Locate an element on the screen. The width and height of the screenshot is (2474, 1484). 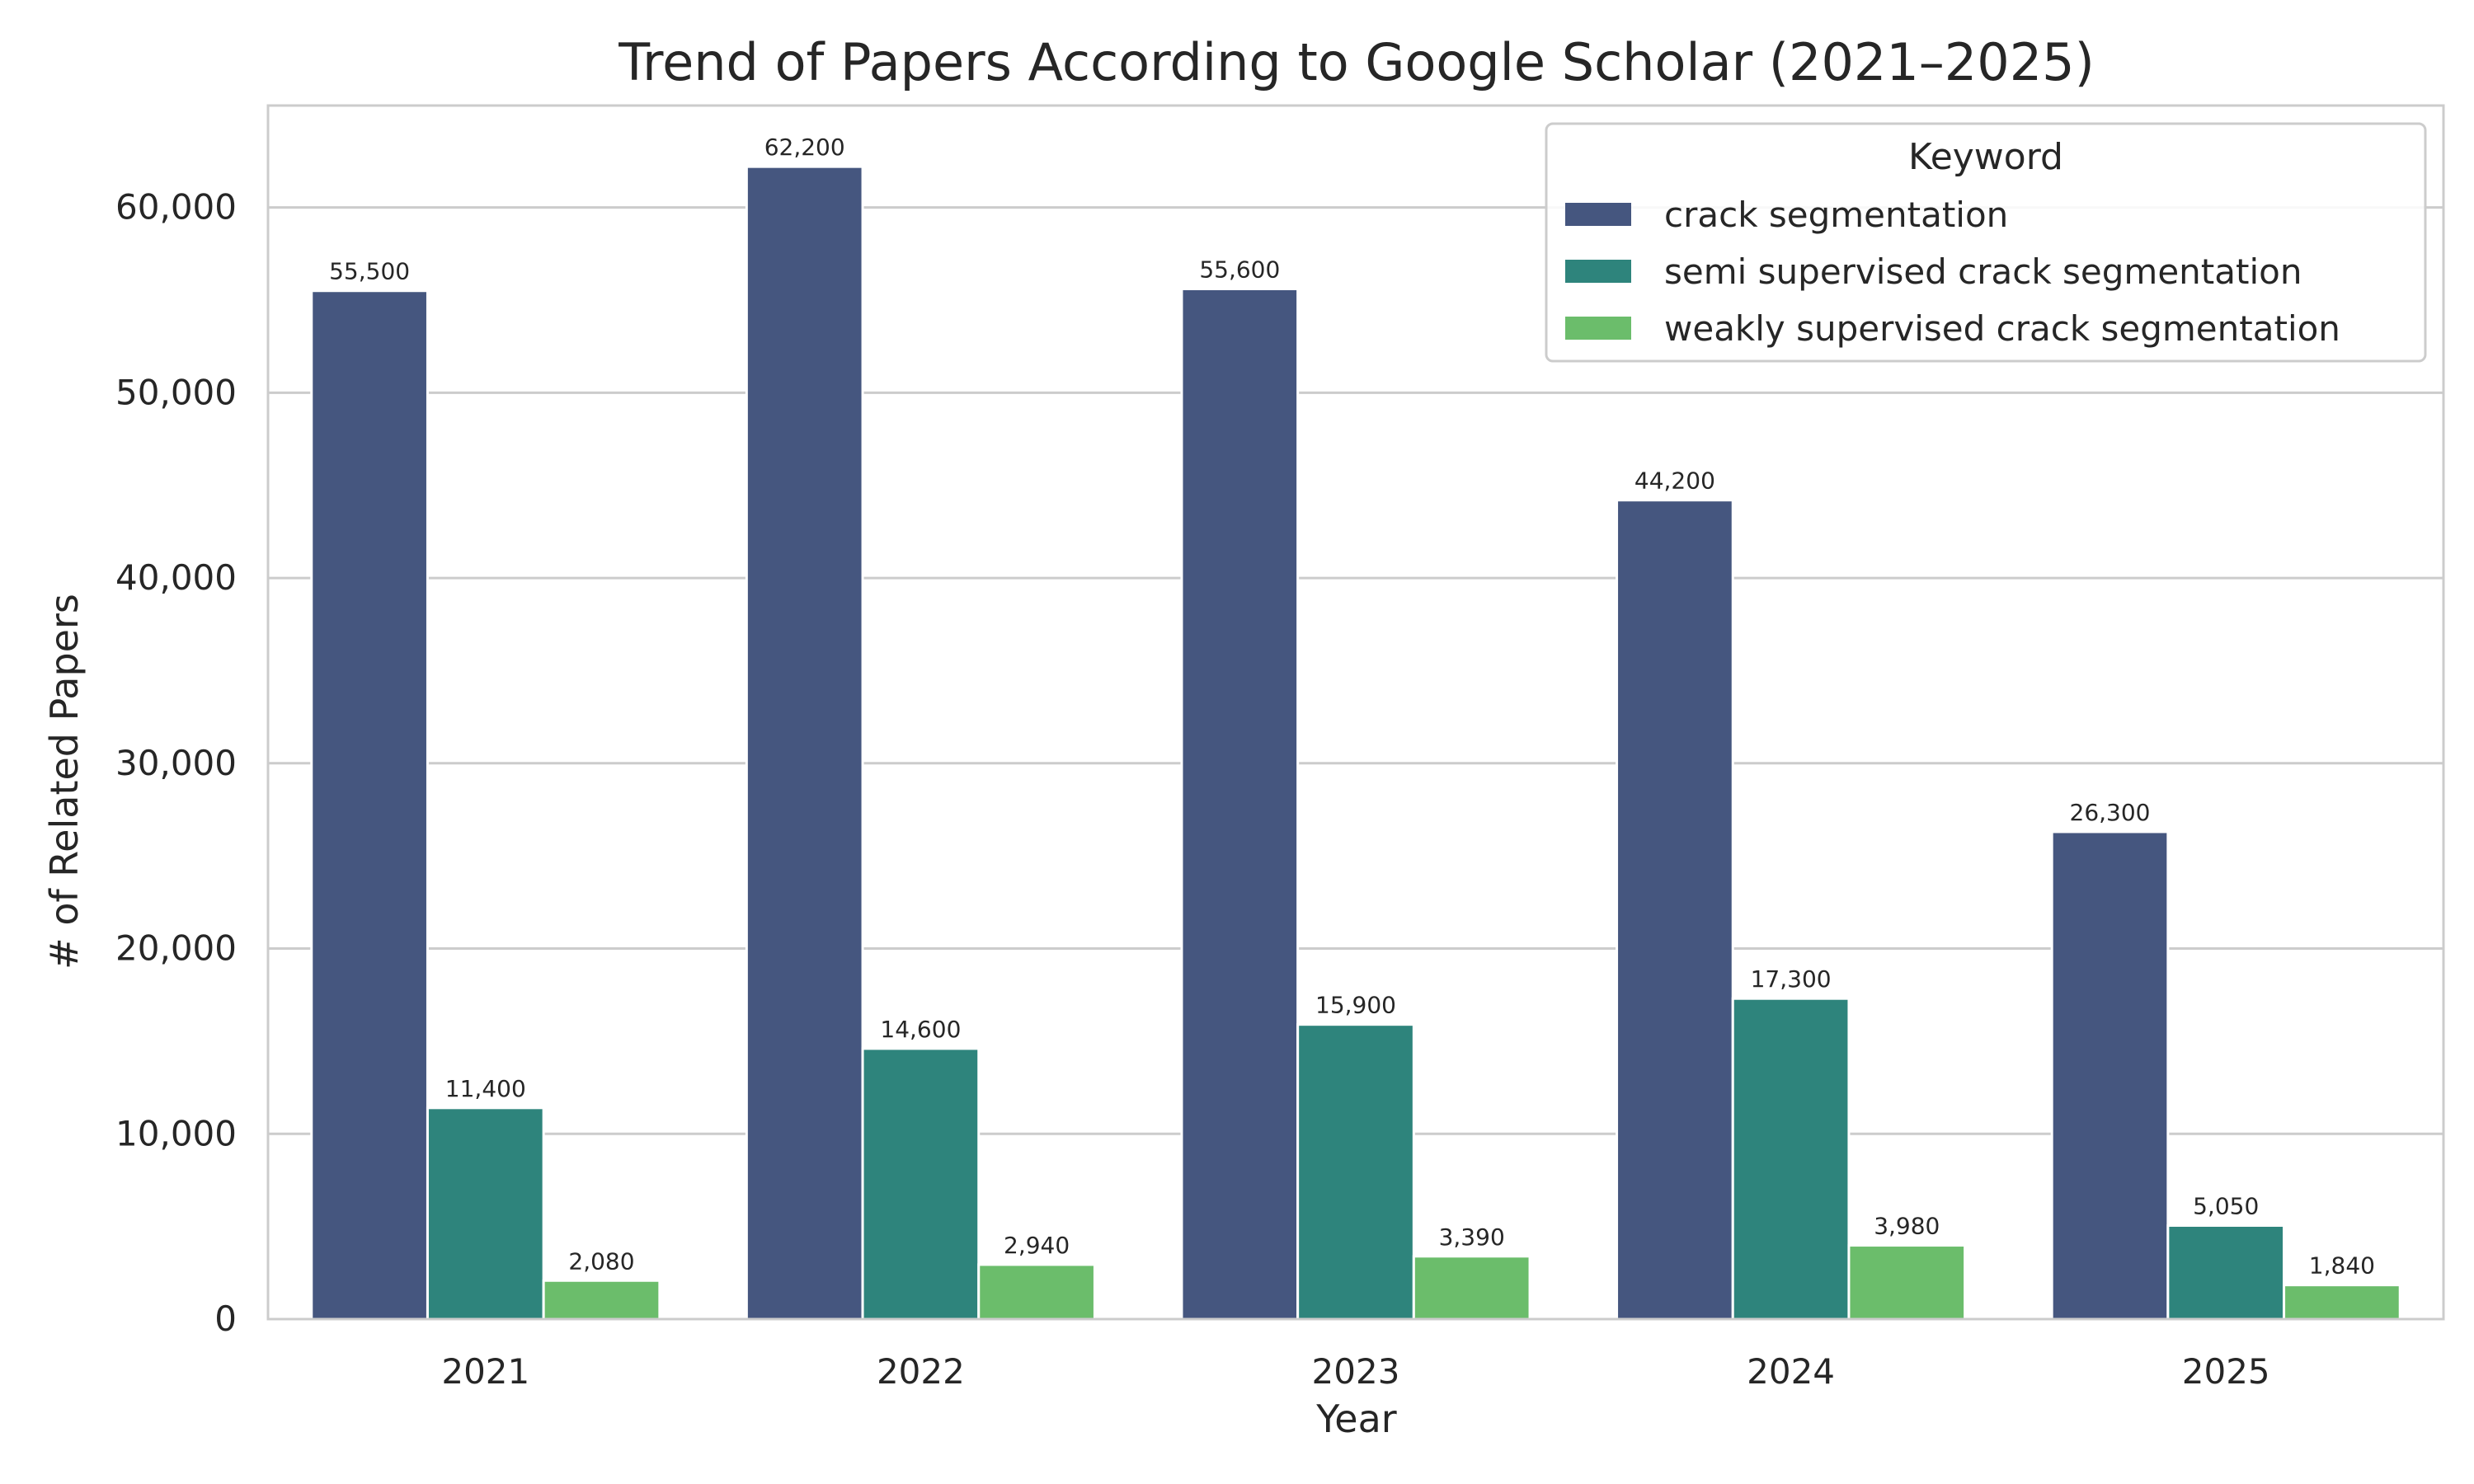
bar-value-label: 26,300 is located at coordinates (2110, 812).